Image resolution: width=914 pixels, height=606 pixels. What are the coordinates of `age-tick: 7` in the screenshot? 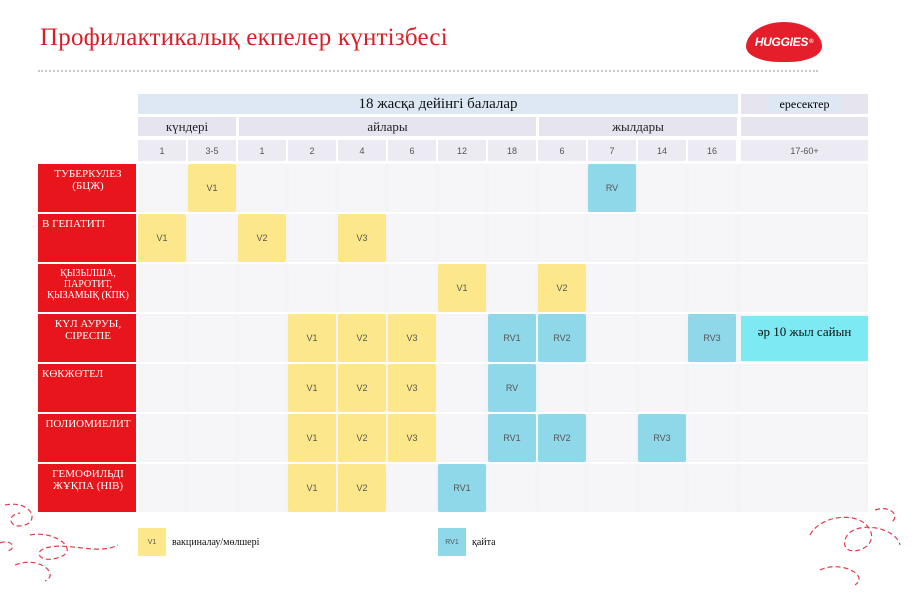 It's located at (612, 150).